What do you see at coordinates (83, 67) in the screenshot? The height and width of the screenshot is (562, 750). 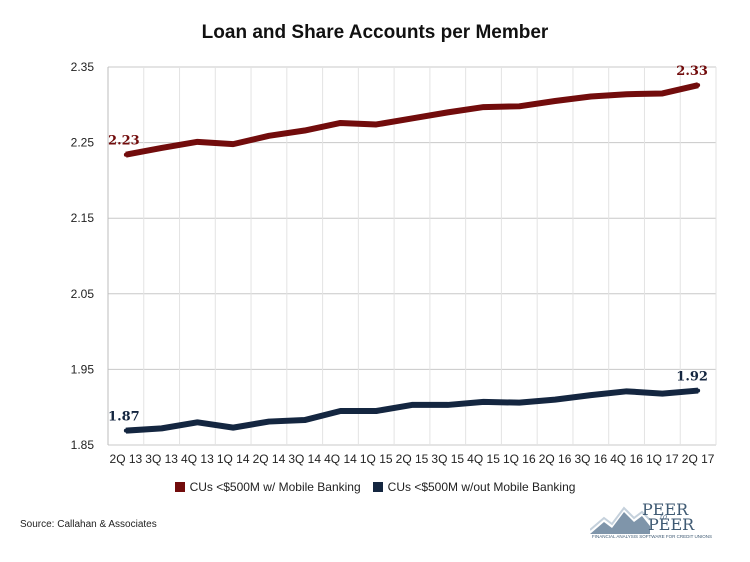 I see `y-tick-label: 2.35` at bounding box center [83, 67].